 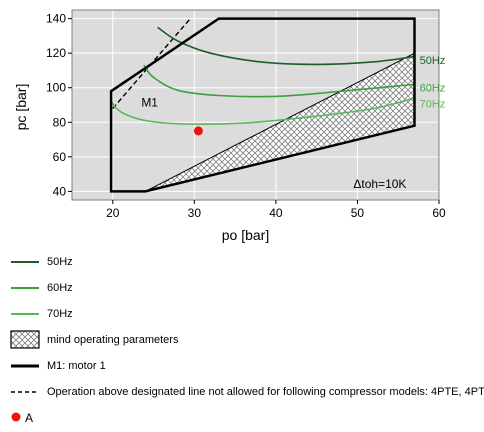 What do you see at coordinates (21, 107) in the screenshot?
I see `y-axis-label: pc [bar]` at bounding box center [21, 107].